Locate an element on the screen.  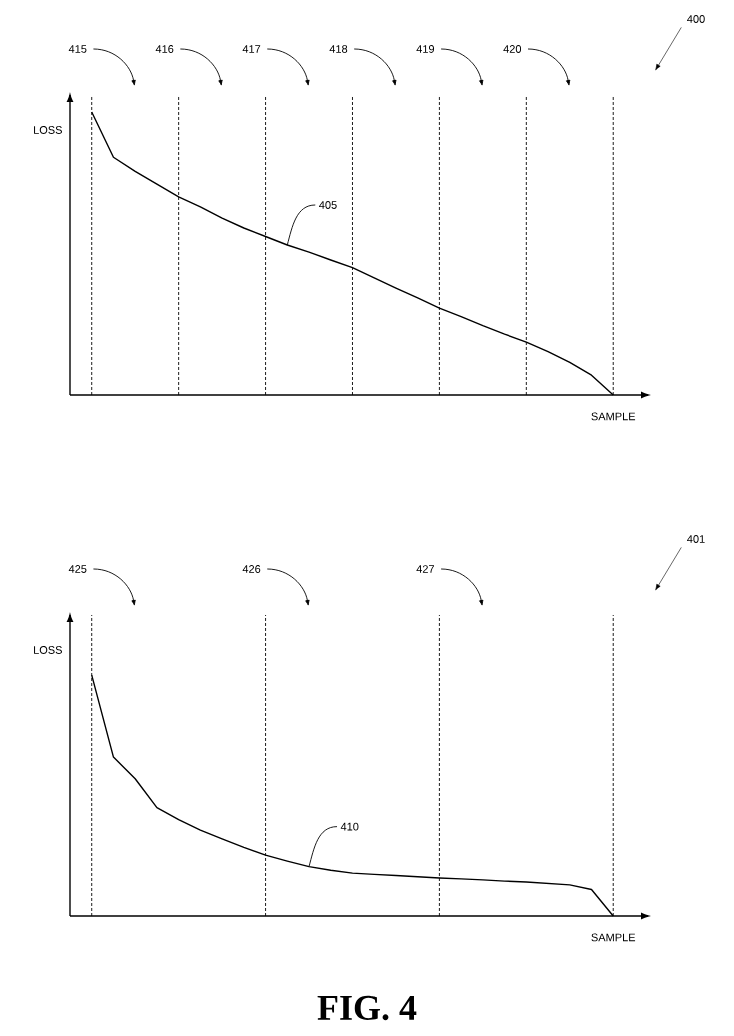
text: 418 is located at coordinates (338, 49).